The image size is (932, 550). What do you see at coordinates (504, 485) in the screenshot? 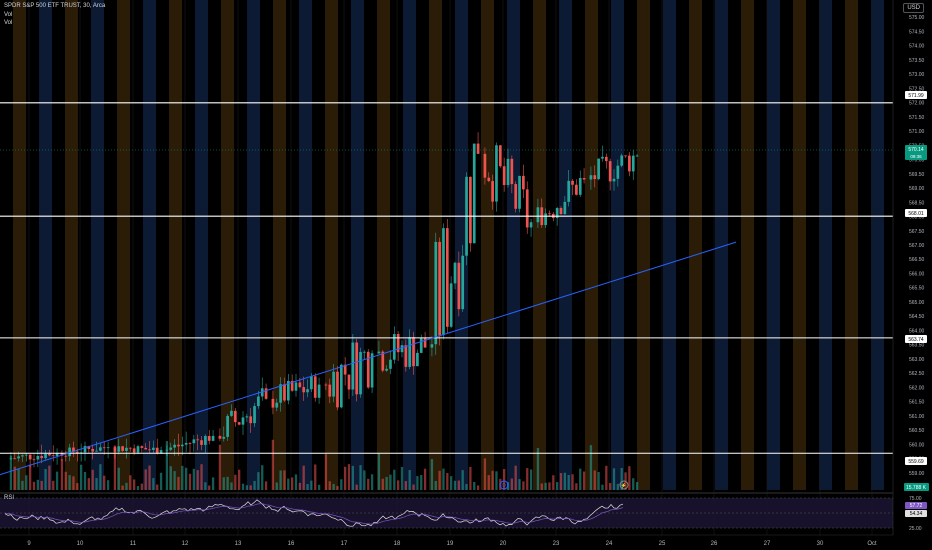
I see `event-marker-earnings: D` at bounding box center [504, 485].